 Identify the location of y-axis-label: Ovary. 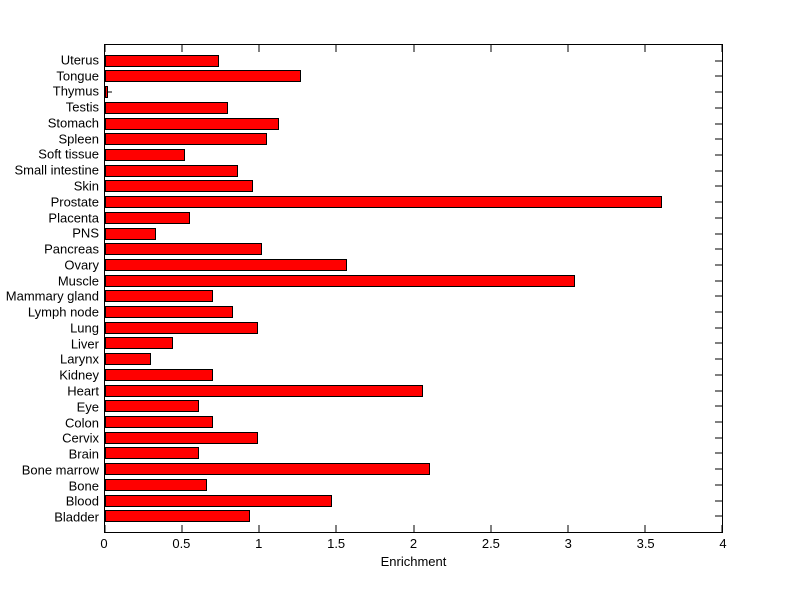
(81, 265).